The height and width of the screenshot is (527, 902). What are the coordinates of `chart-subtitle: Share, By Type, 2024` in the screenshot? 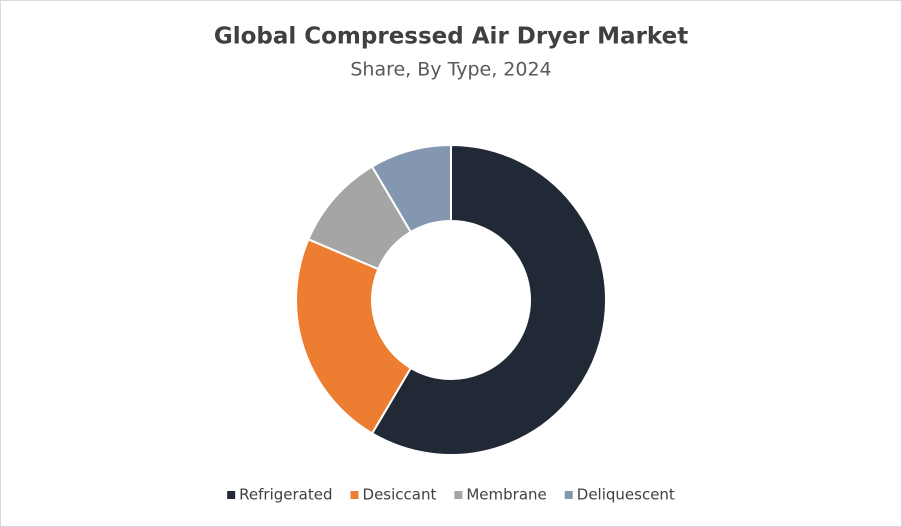 It's located at (450, 70).